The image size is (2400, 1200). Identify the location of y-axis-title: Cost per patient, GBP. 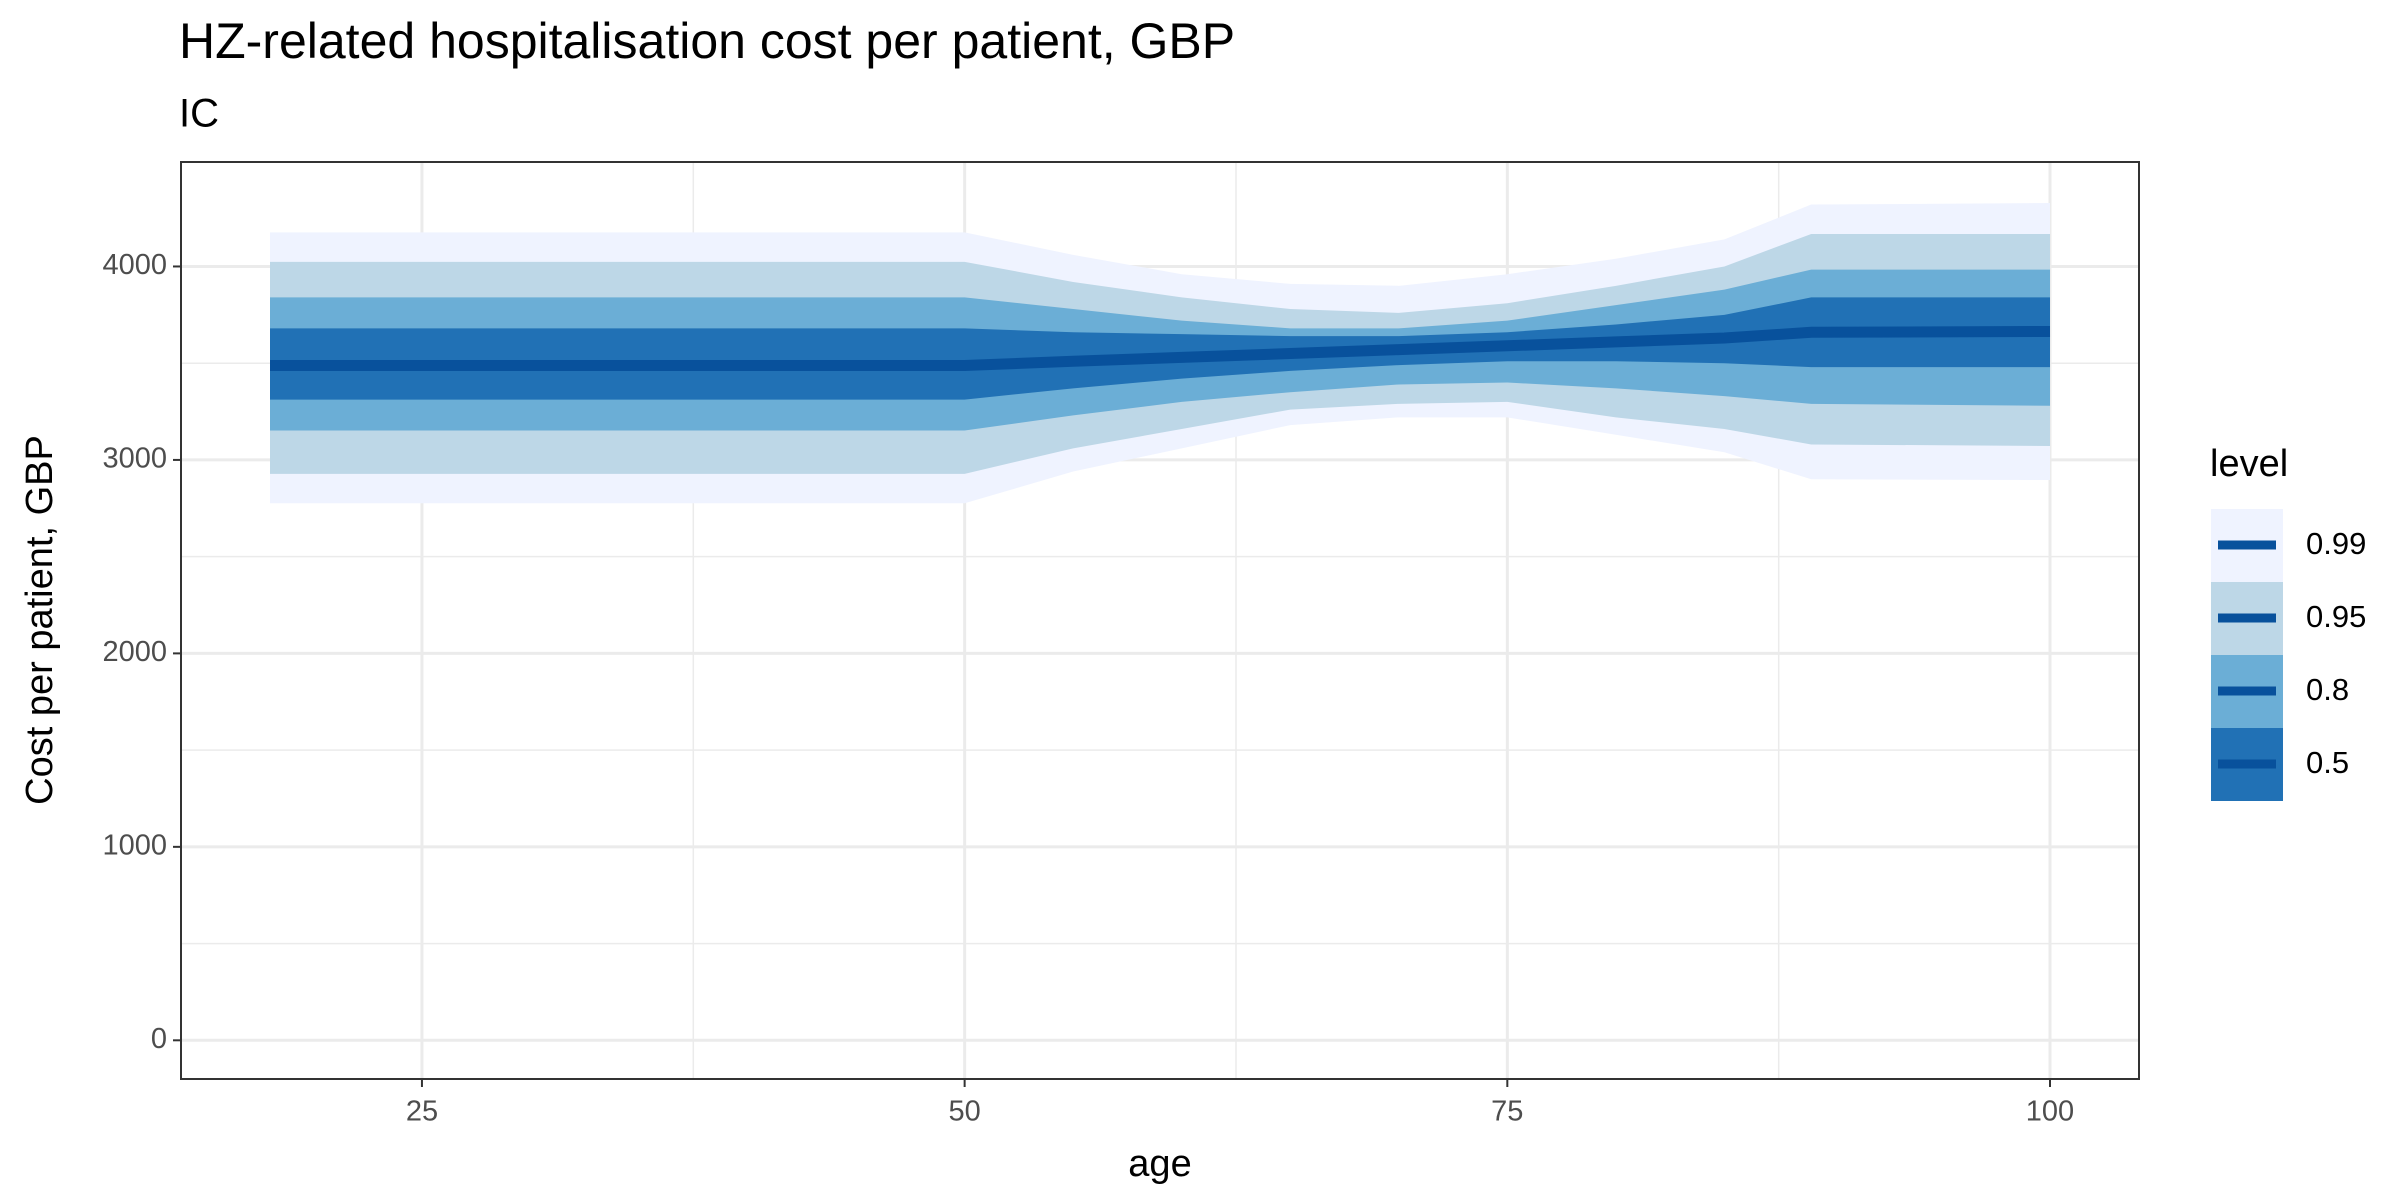
(40, 620).